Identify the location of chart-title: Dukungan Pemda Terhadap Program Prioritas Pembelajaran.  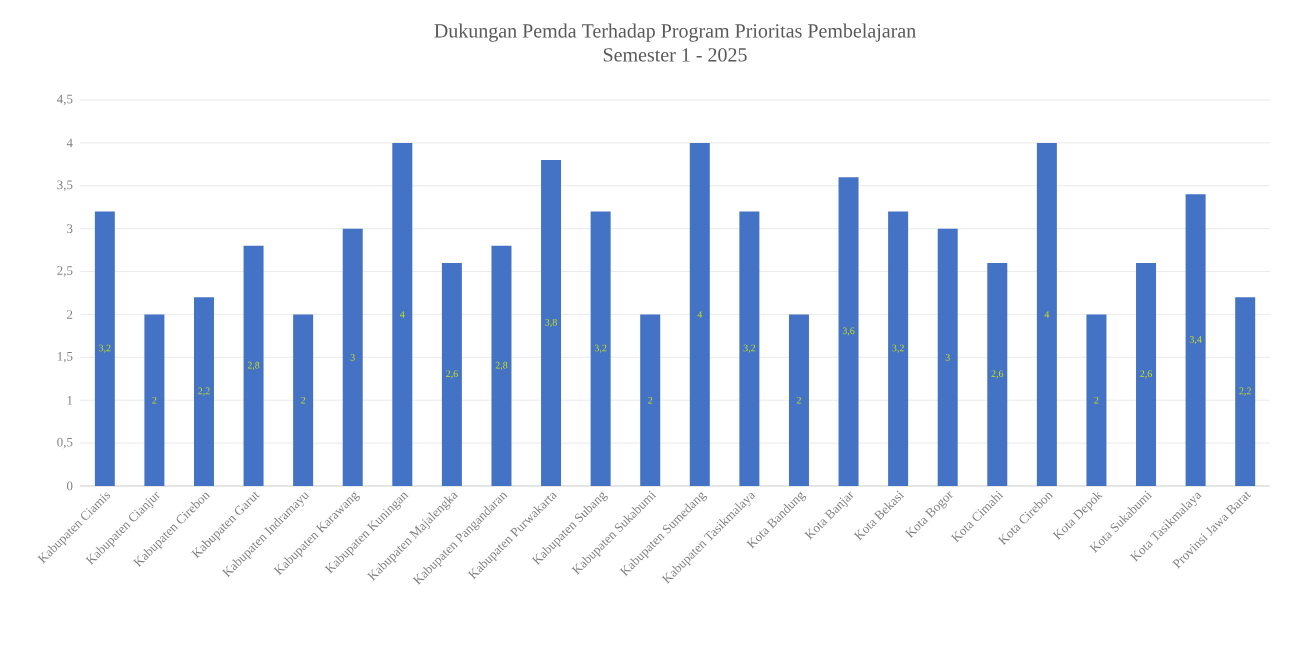
(675, 32).